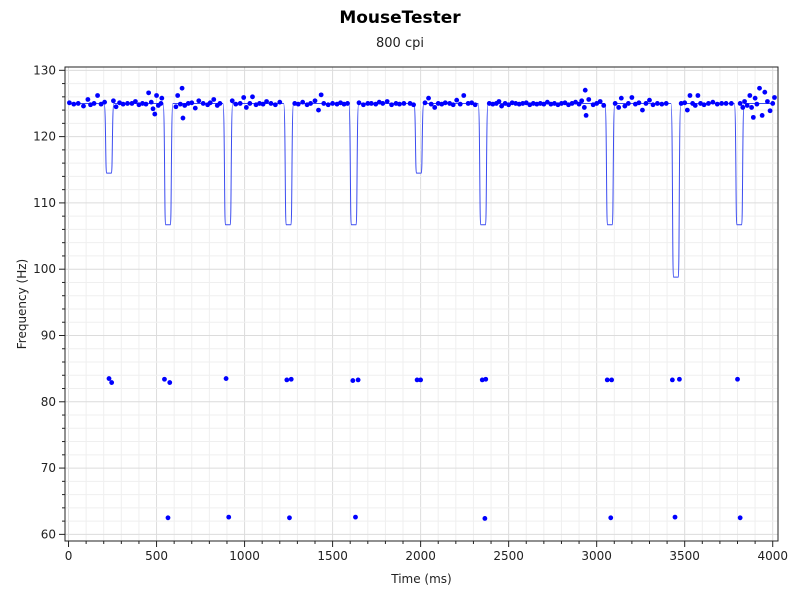 This screenshot has height=600, width=800. Describe the element at coordinates (400, 18) in the screenshot. I see `chart-title: MouseTester` at that location.